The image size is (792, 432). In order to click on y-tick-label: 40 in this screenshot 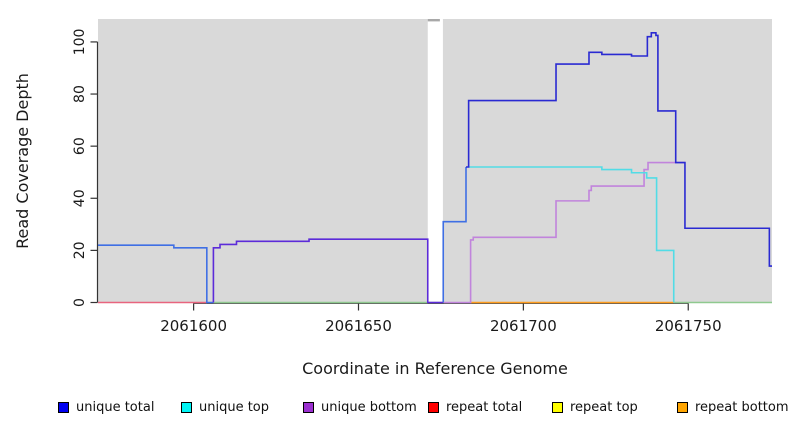, I will do `click(80, 198)`.